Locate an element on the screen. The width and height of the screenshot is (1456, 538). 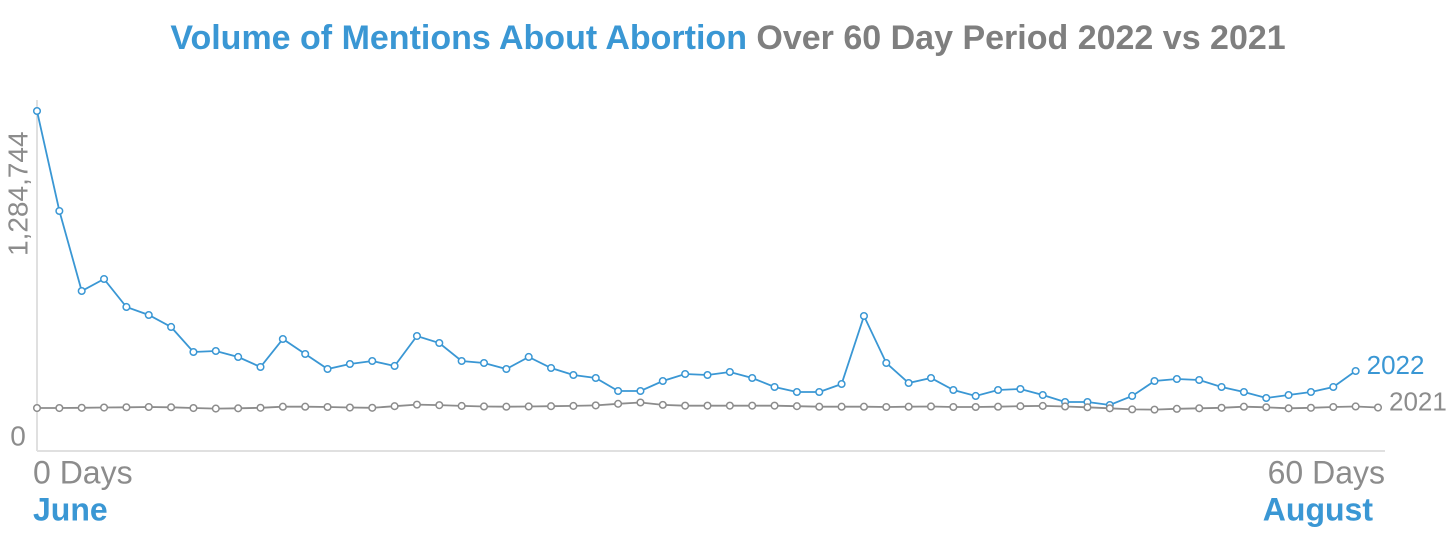
title-part: Over 60 Day Period 2022 vs 2021 is located at coordinates (1020, 38).